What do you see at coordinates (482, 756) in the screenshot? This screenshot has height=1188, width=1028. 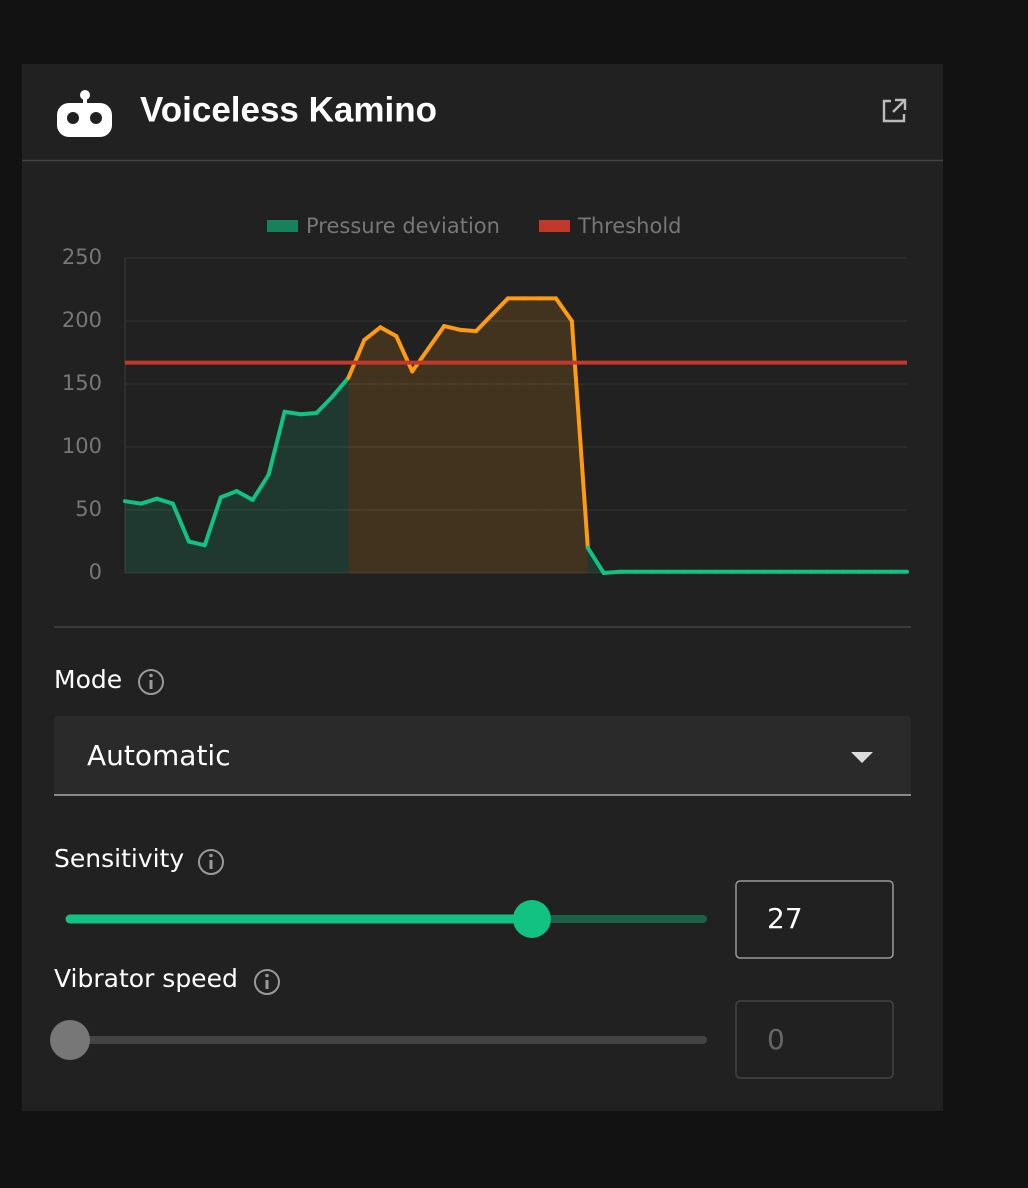 I see `mode-select: Automatic` at bounding box center [482, 756].